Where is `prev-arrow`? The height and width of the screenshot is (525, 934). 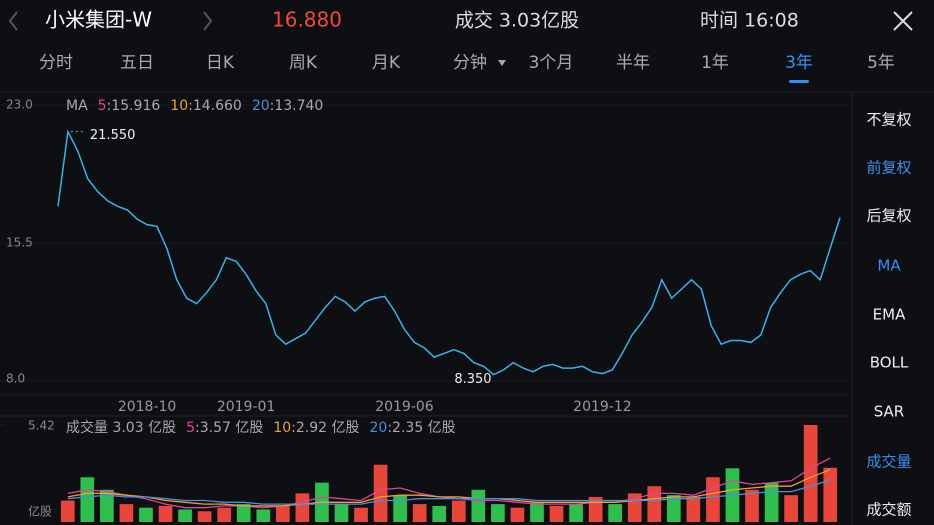
prev-arrow is located at coordinates (13, 21).